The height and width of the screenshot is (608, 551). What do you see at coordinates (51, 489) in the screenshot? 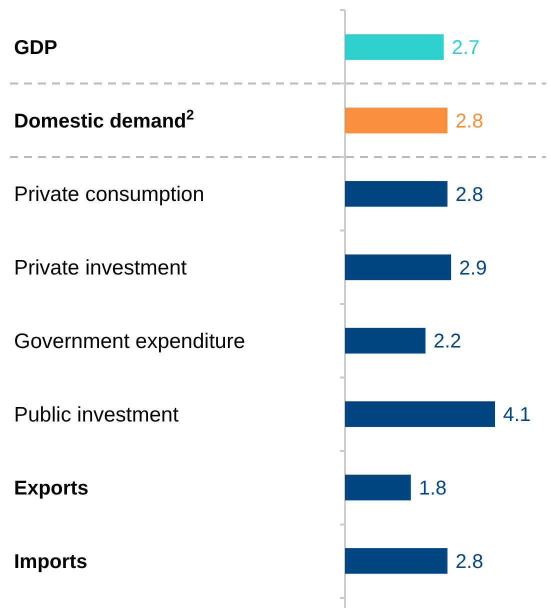
I see `y-tick-label: Exports` at bounding box center [51, 489].